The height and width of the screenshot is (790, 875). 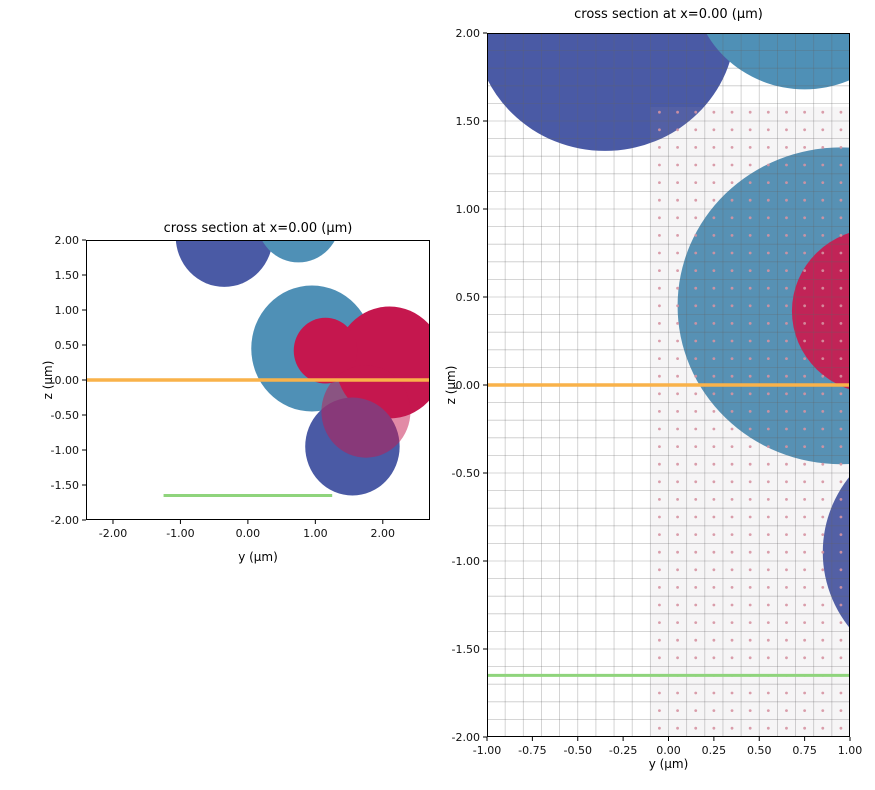 I want to click on tick-marks, so click(x=233, y=381).